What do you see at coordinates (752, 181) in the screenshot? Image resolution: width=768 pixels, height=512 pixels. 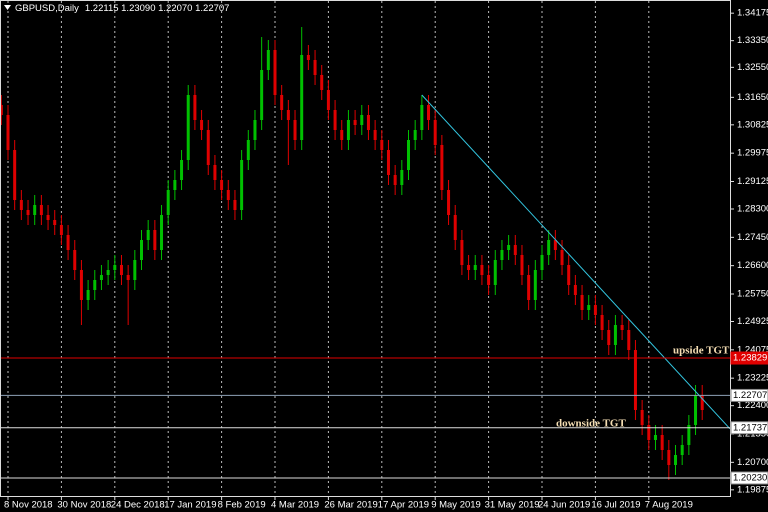 I see `y-tick-label: 1.29125` at bounding box center [752, 181].